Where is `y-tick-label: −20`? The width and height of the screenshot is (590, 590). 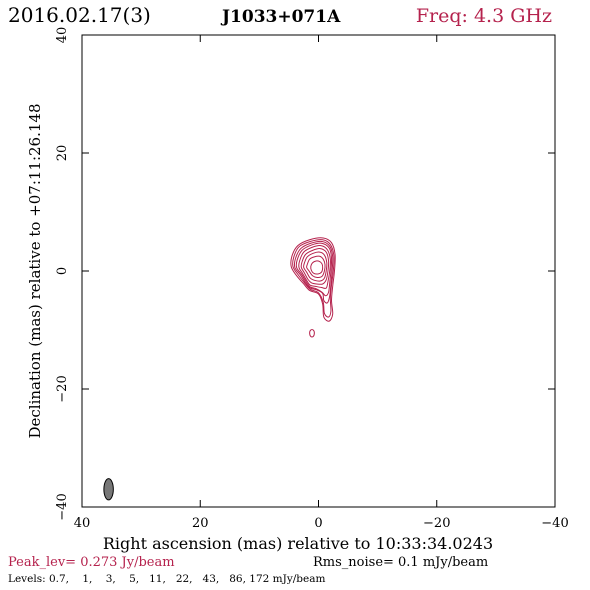
y-tick-label: −20 is located at coordinates (62, 388).